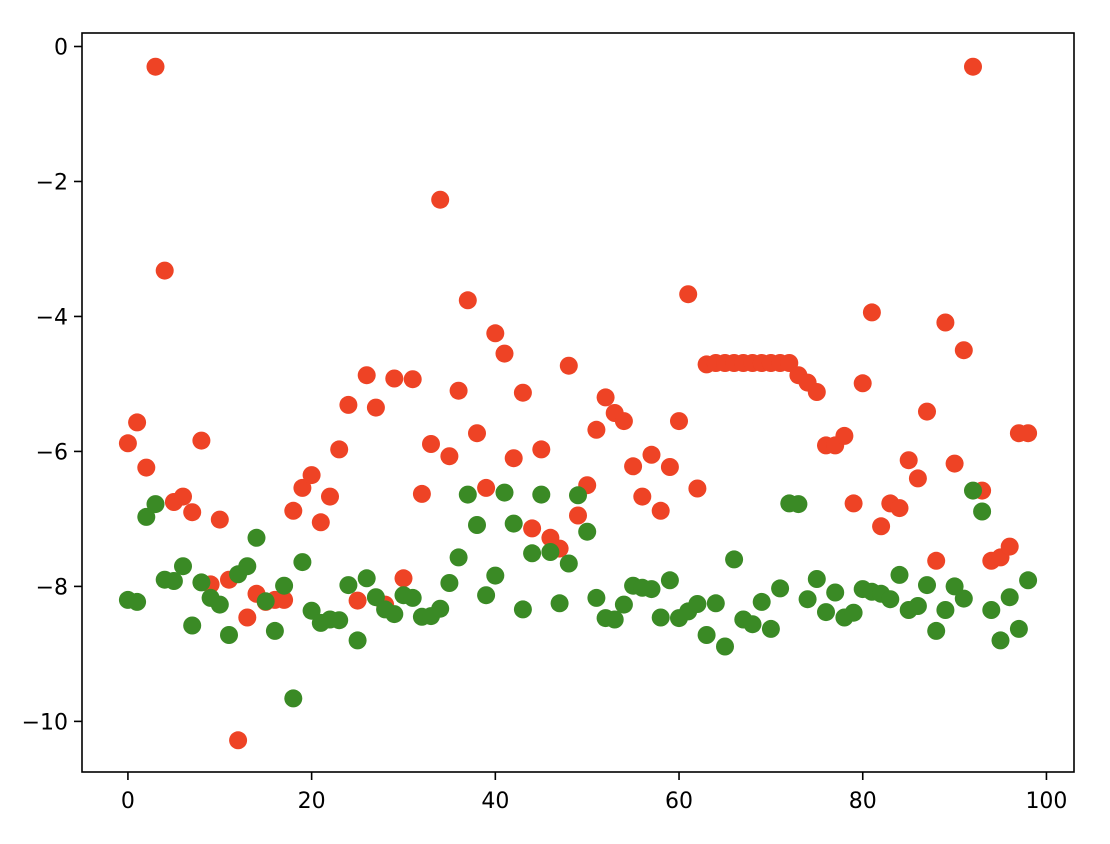 This screenshot has height=844, width=1110. Describe the element at coordinates (495, 801) in the screenshot. I see `x-tick-label: 40` at that location.